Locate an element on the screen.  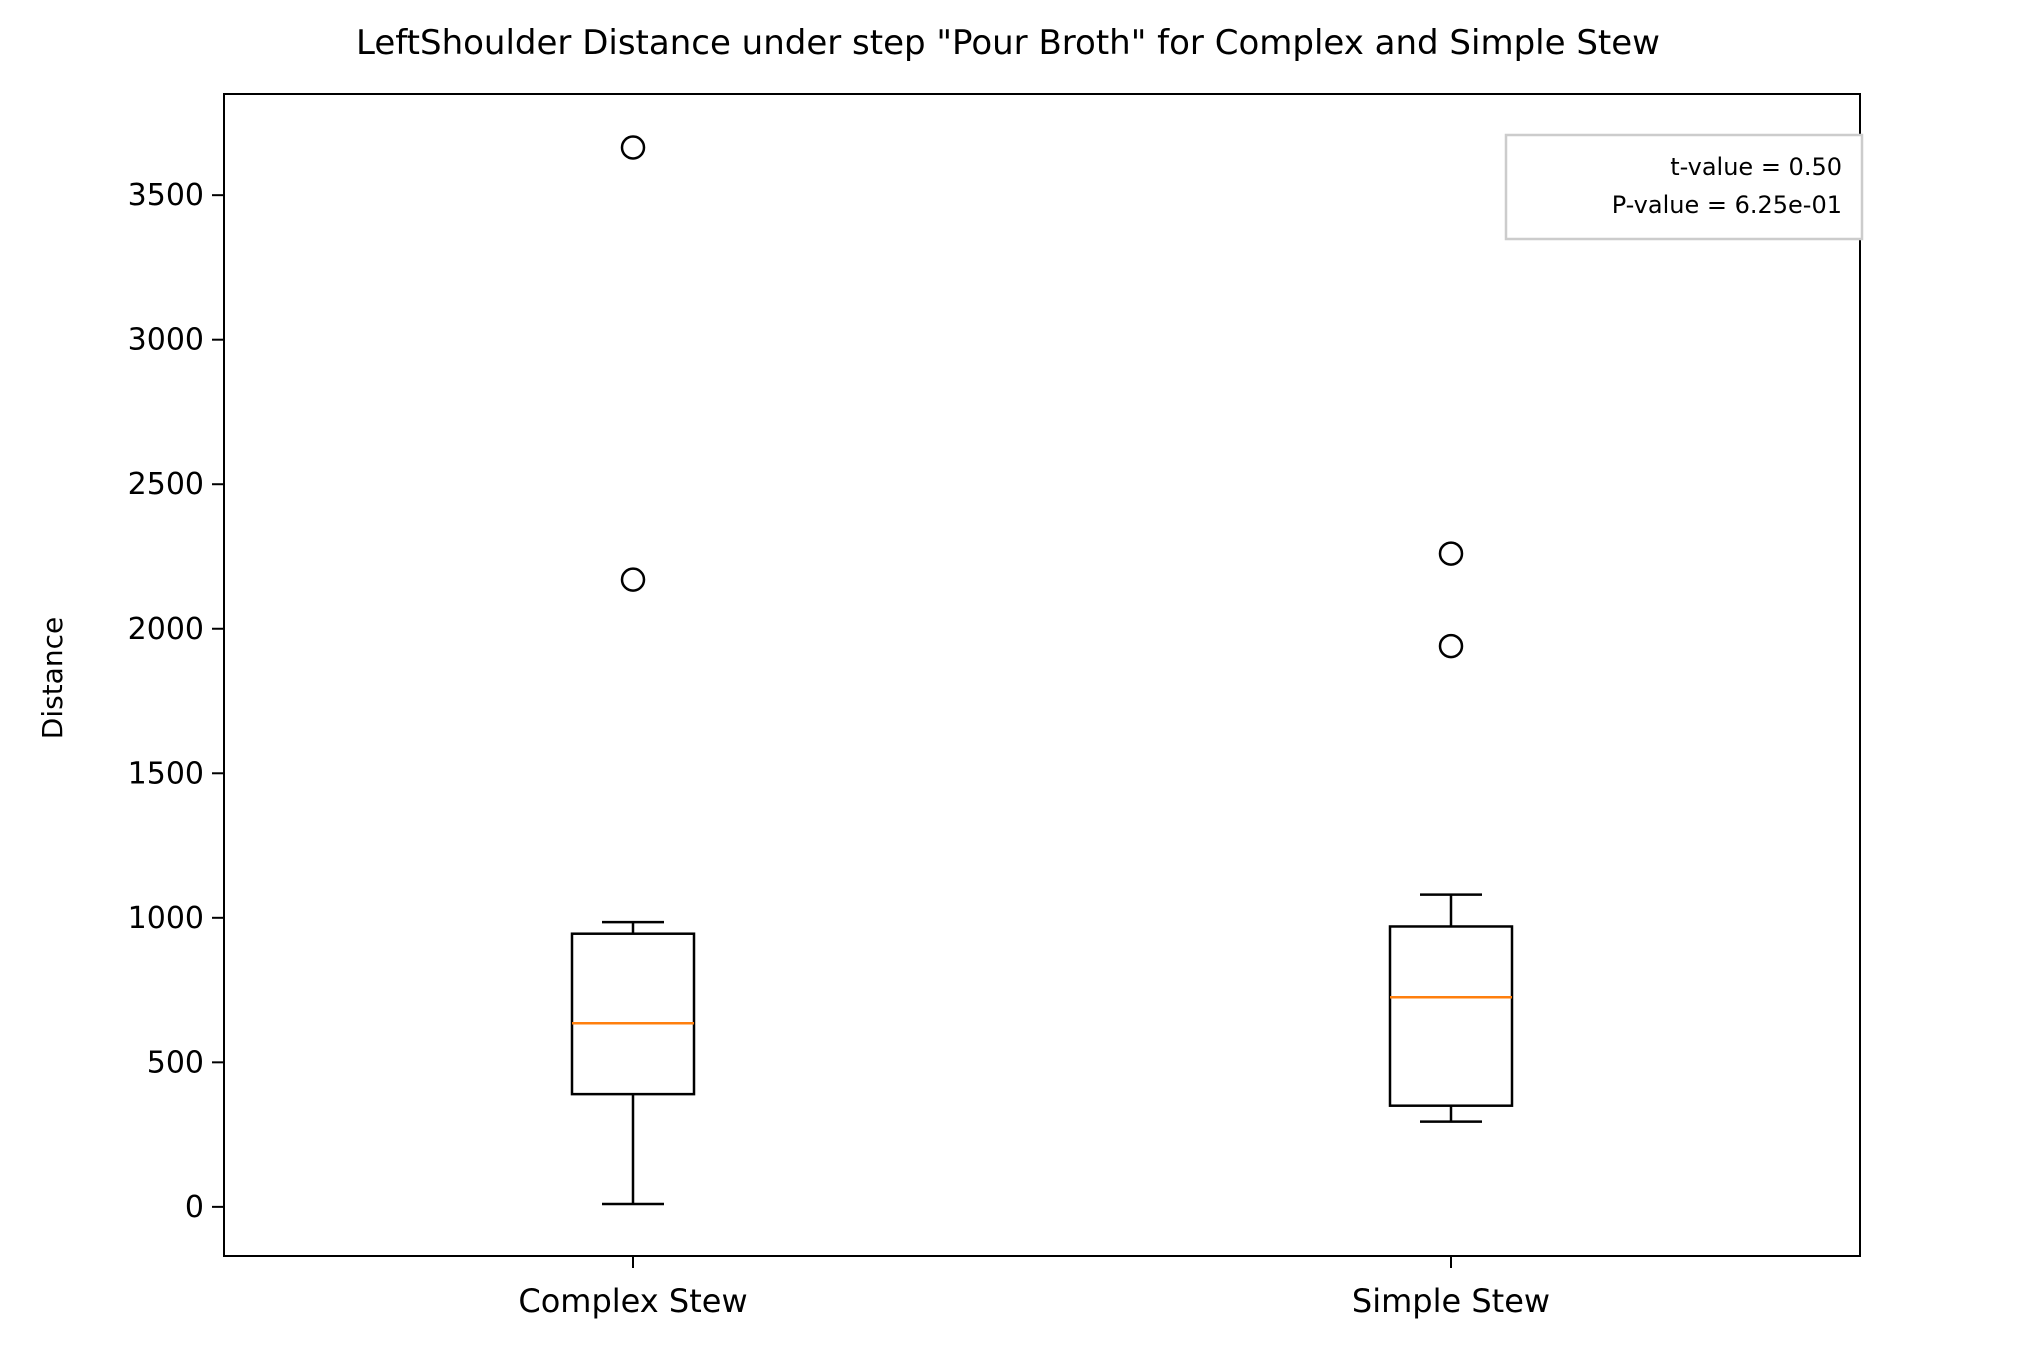
y-tick-label: 1500 is located at coordinates (166, 773).